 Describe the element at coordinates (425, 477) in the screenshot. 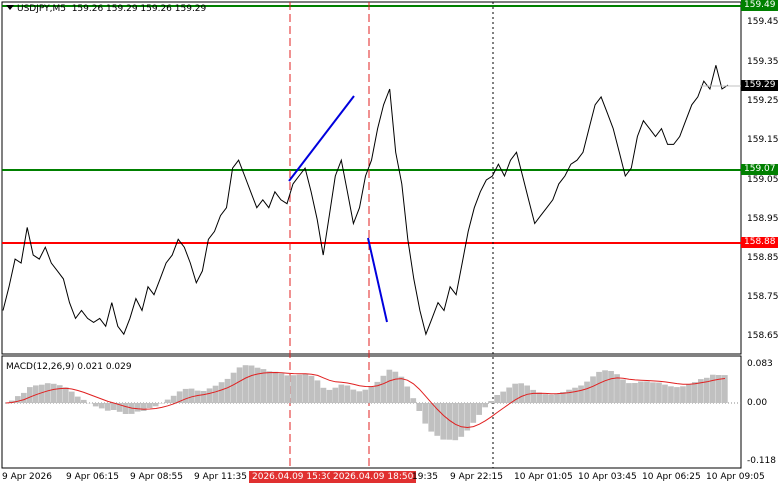

I see `time-label: 19:35` at that location.